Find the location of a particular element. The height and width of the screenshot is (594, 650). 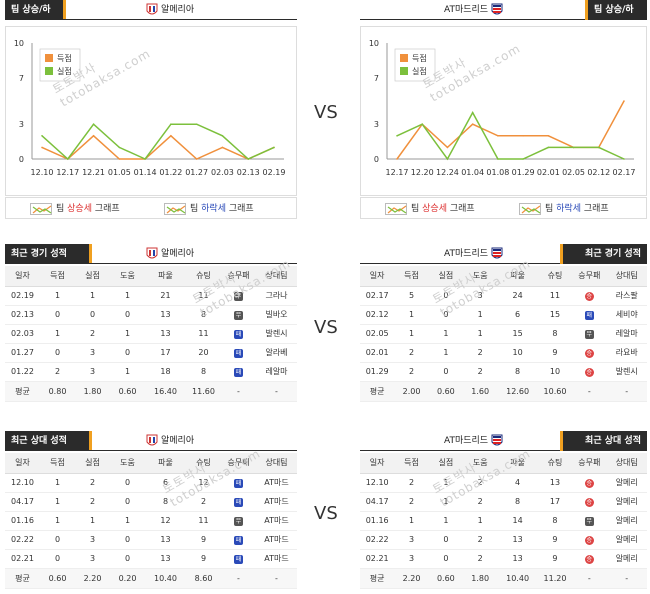

table-cell: 레알마 is located at coordinates (276, 372).